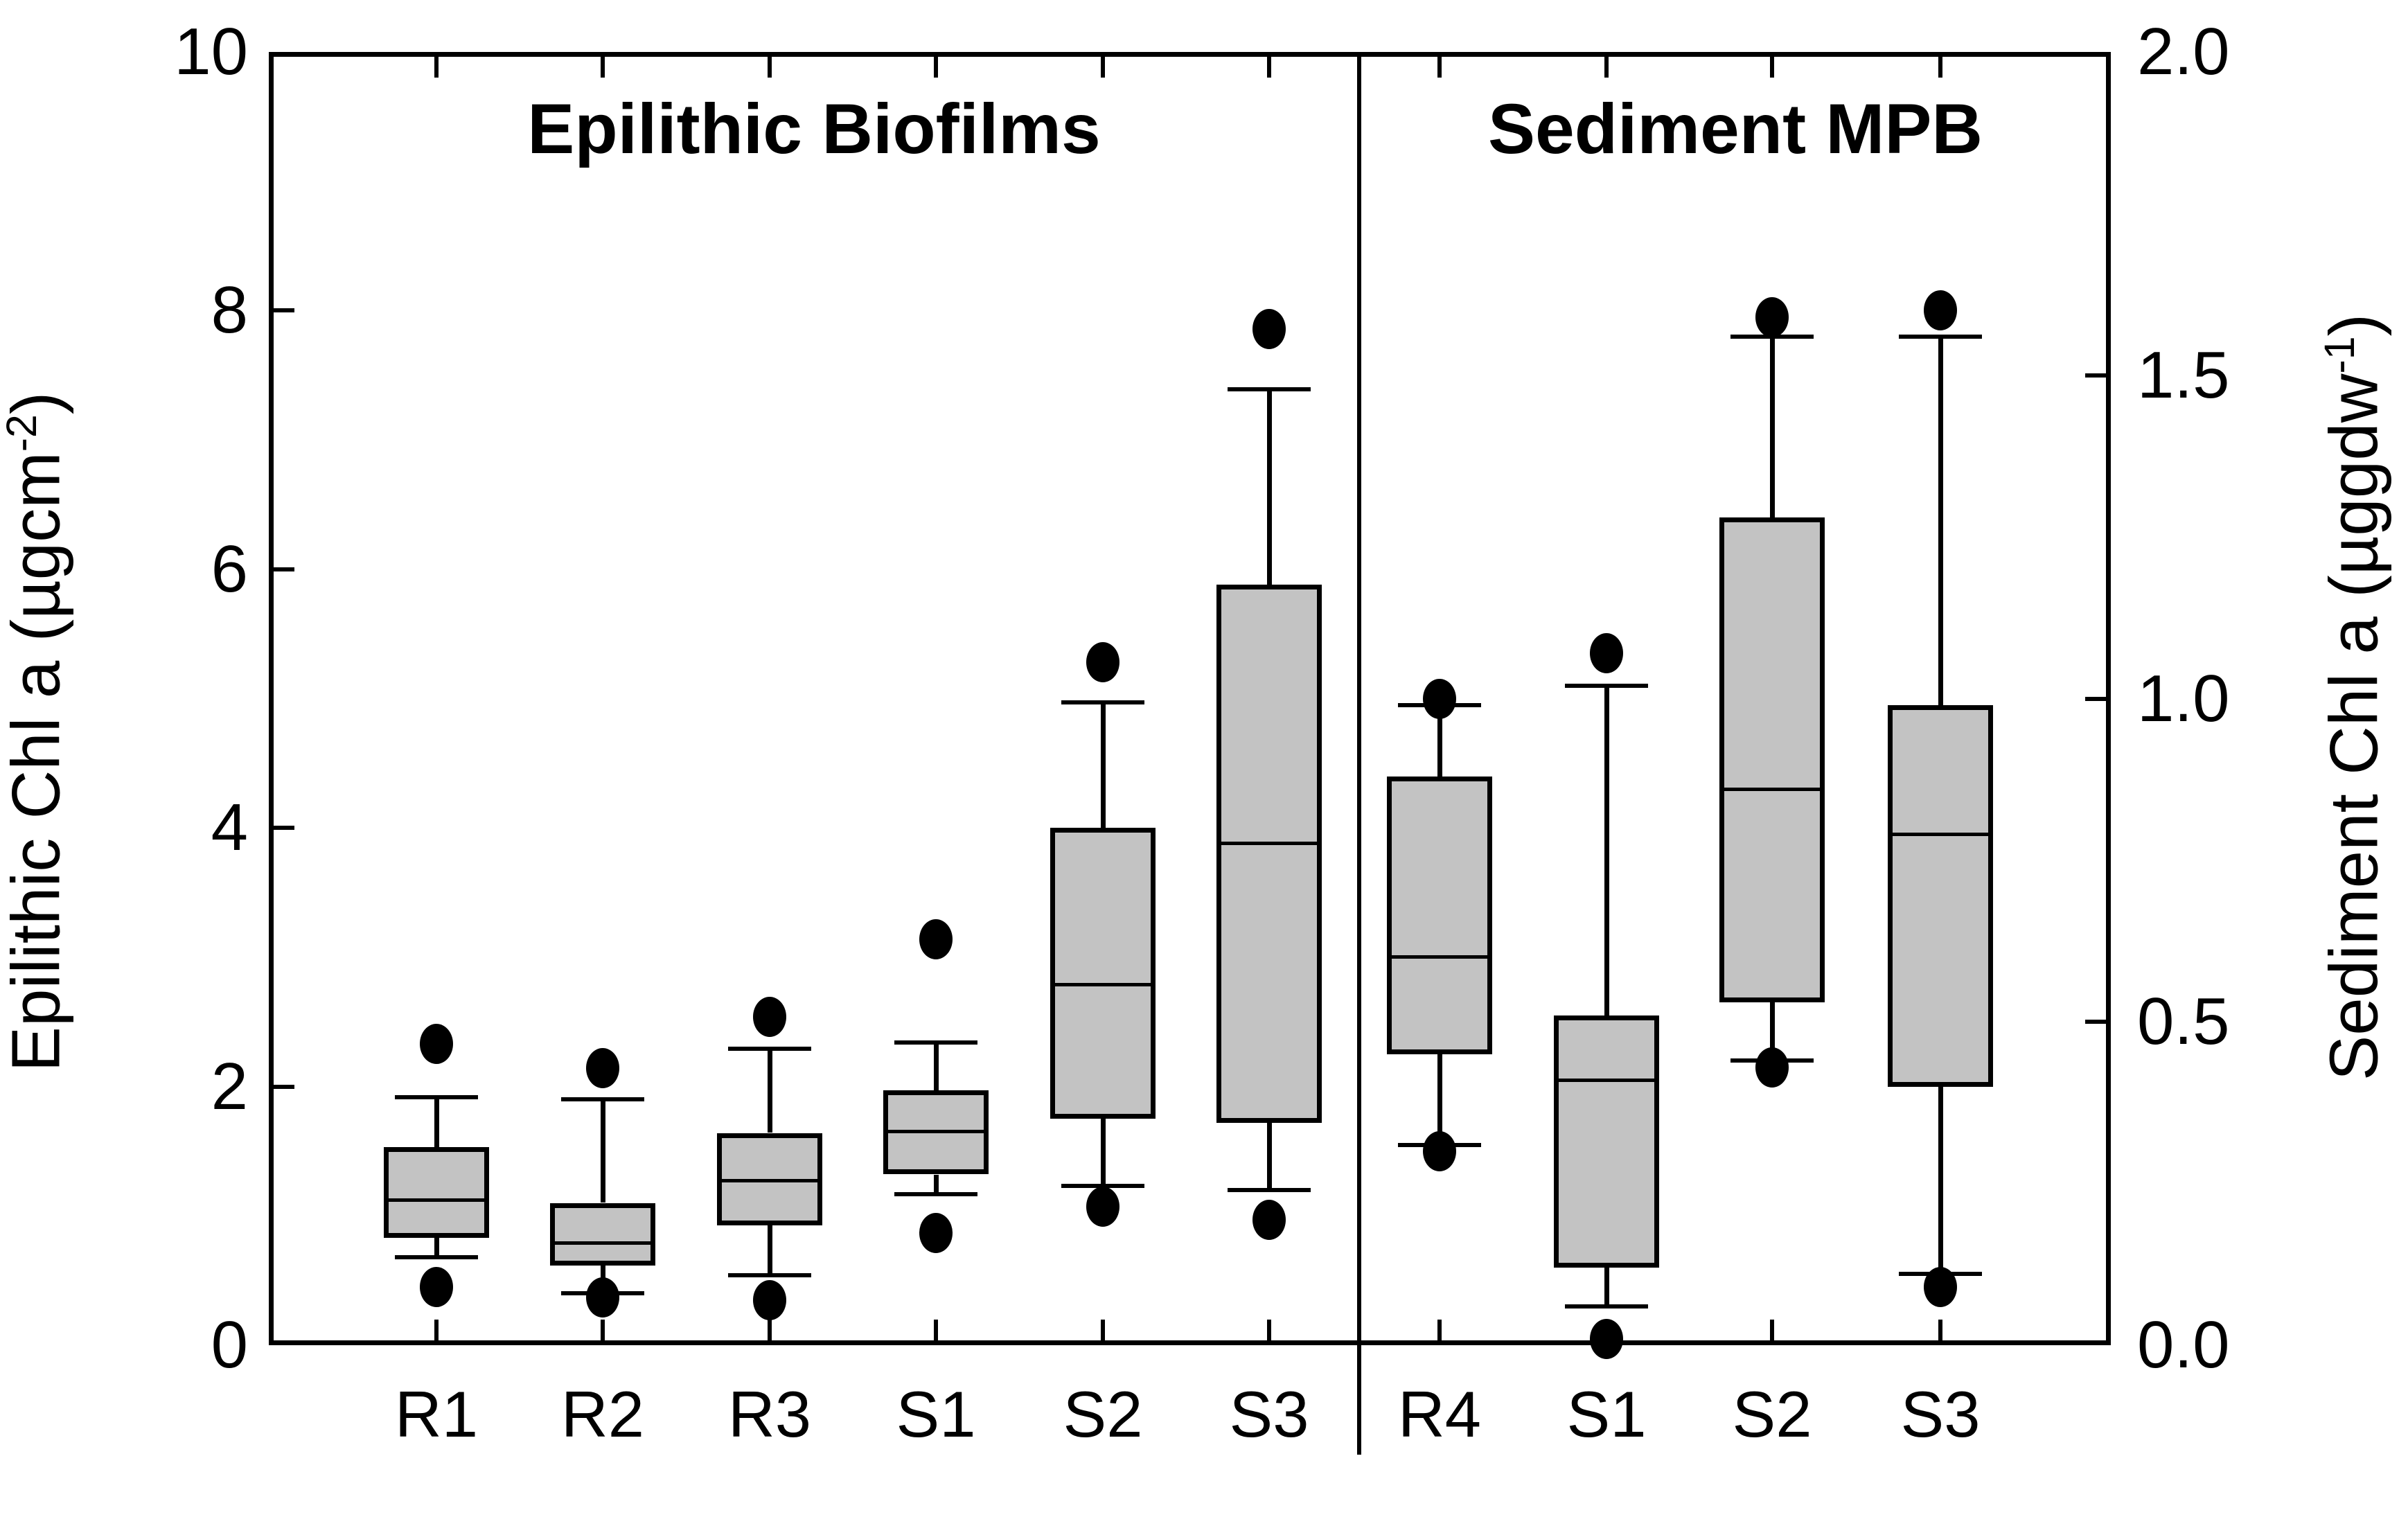 This screenshot has height=1517, width=2408. I want to click on lower-whisker-sediment-R4, so click(1439, 1099).